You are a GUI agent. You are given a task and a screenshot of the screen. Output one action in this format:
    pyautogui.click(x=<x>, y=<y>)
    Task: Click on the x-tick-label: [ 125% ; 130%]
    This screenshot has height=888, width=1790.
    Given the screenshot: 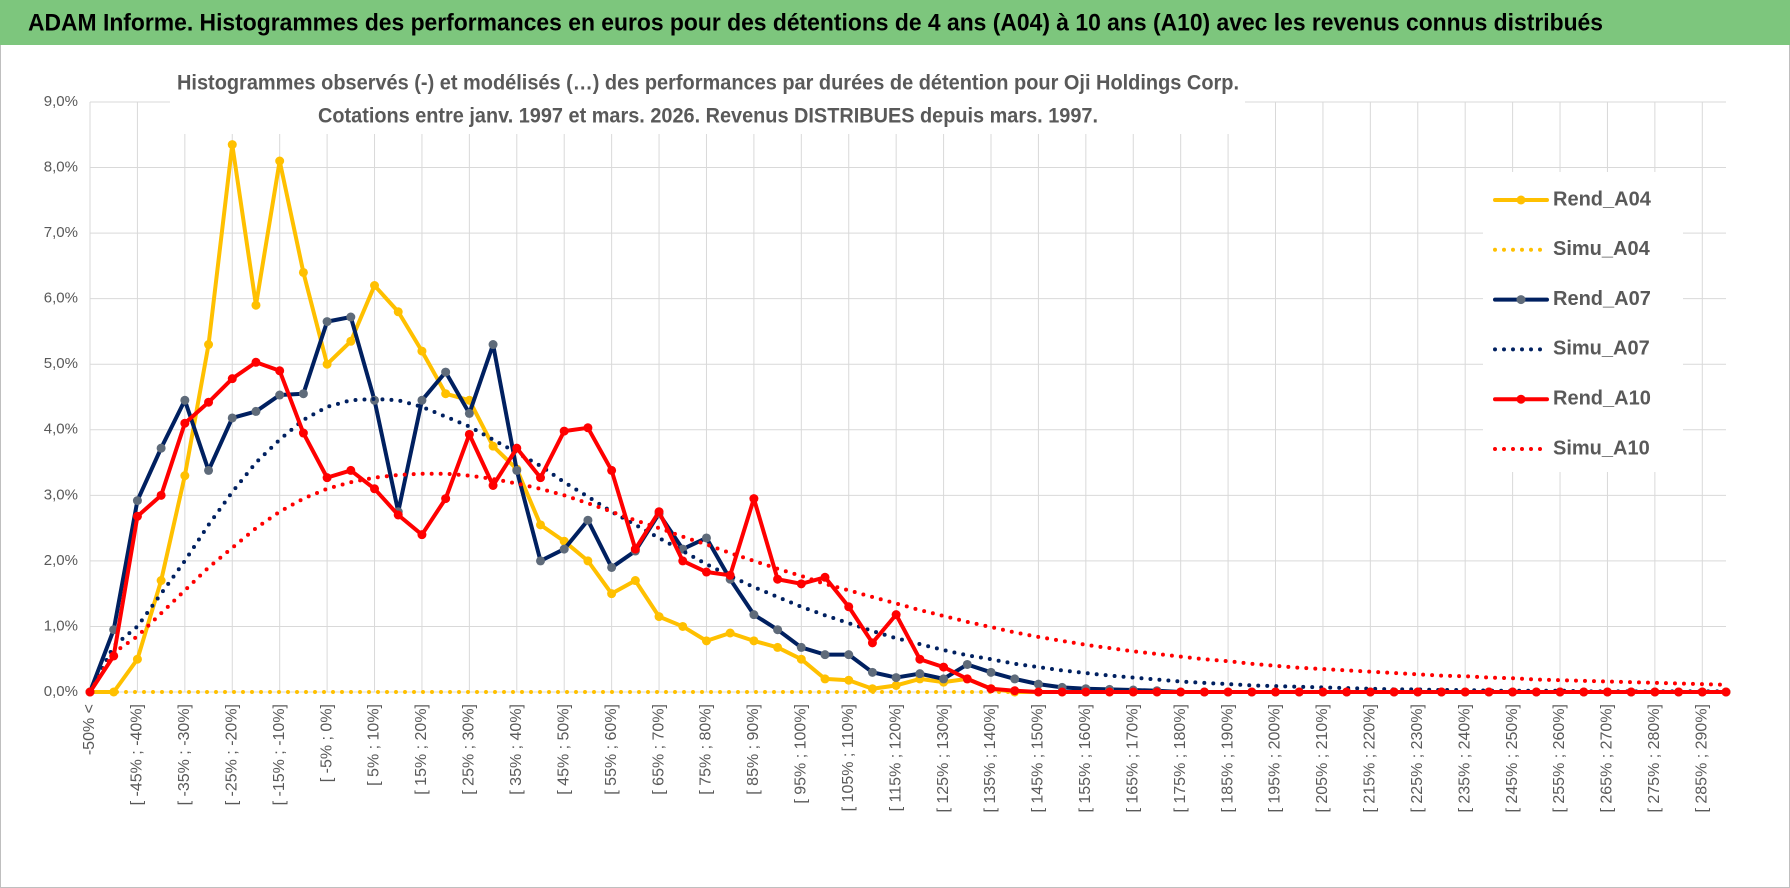 What is the action you would take?
    pyautogui.click(x=943, y=758)
    